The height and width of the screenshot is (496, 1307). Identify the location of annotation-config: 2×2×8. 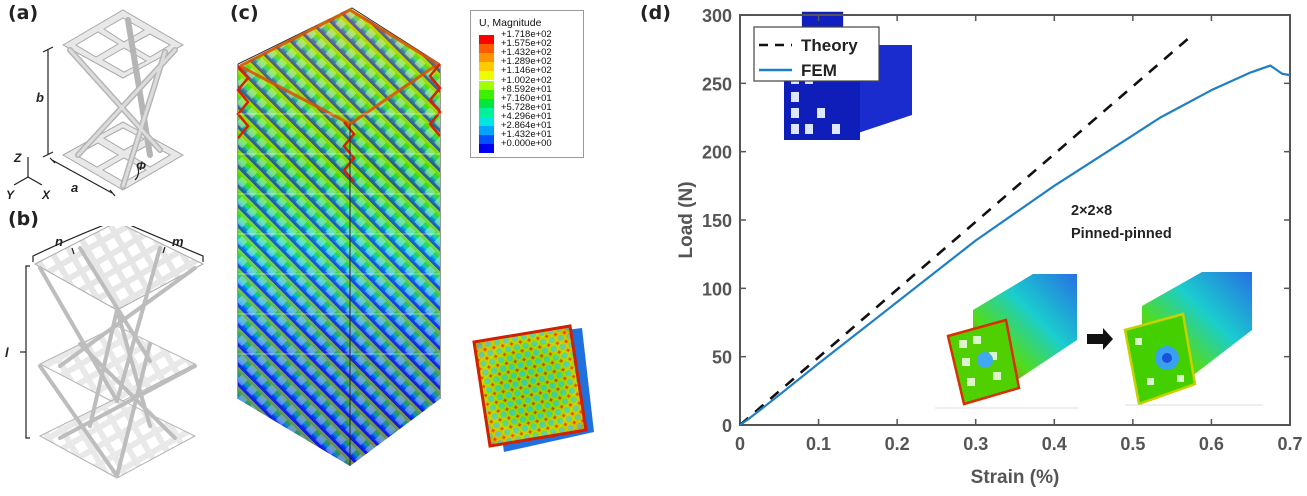
(1091, 211).